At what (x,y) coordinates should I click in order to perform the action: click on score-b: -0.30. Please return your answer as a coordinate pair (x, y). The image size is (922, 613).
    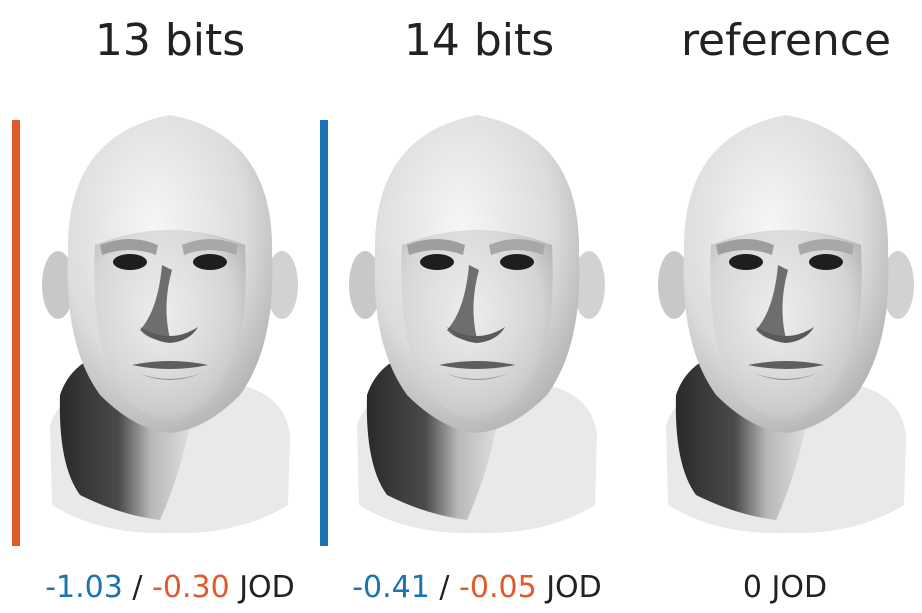
    Looking at the image, I should click on (191, 587).